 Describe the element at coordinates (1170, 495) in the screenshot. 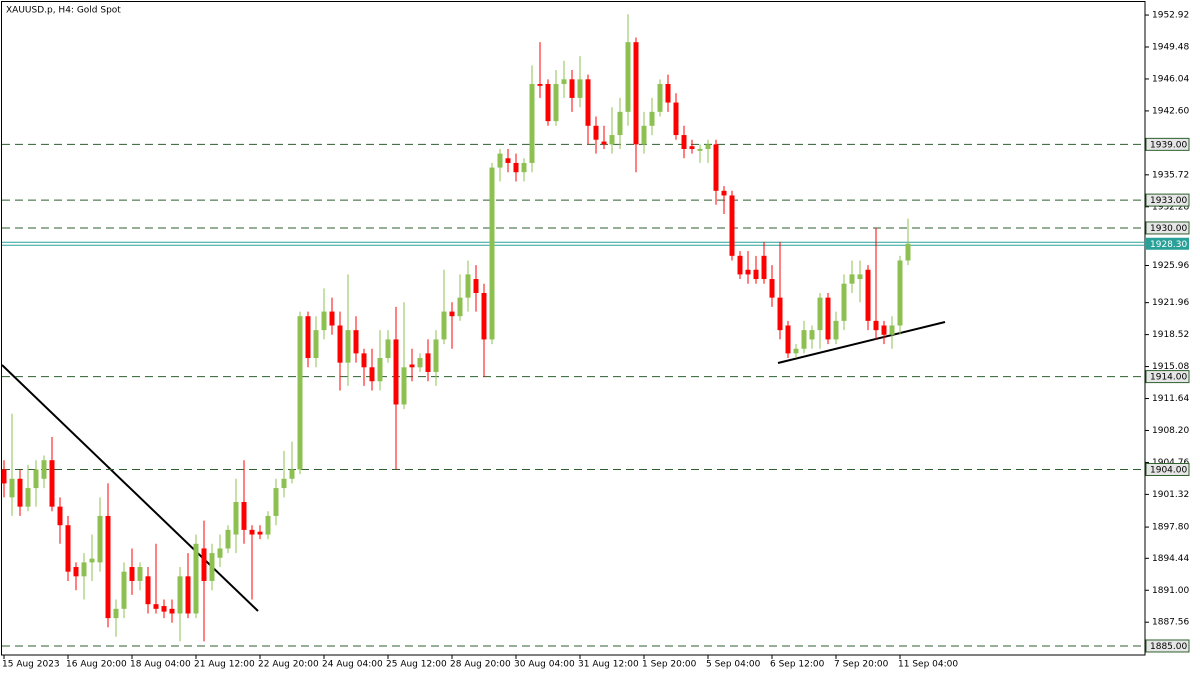

I see `y-tick-label: 1901.32` at that location.